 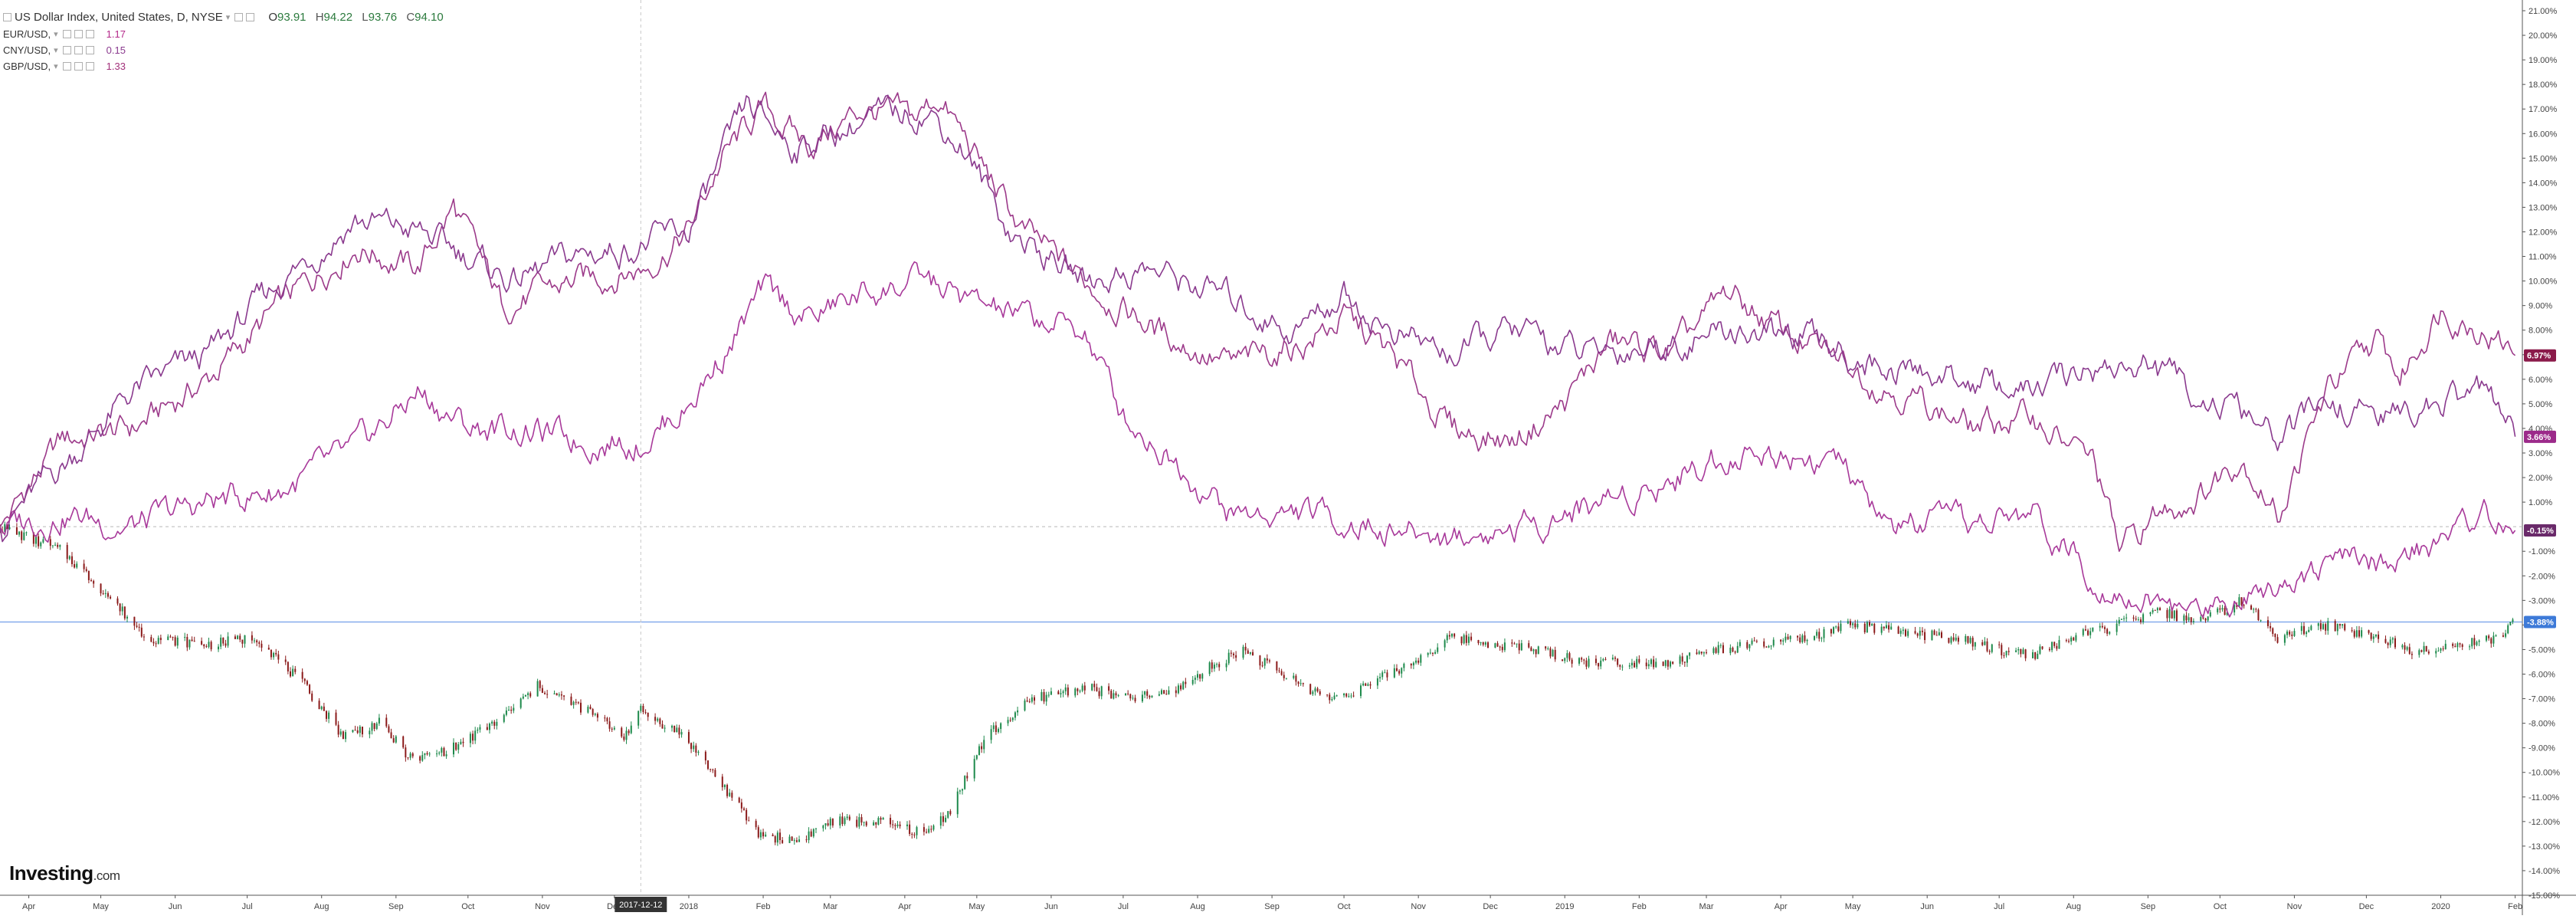 I want to click on y-tick-label: 14.00%, so click(x=2543, y=183).